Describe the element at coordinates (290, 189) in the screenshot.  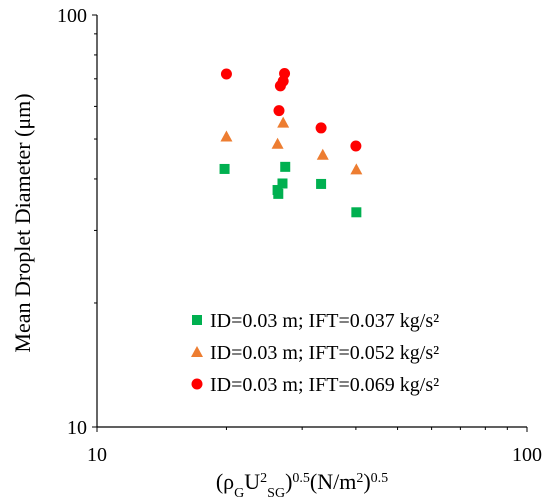
I see `series-square` at that location.